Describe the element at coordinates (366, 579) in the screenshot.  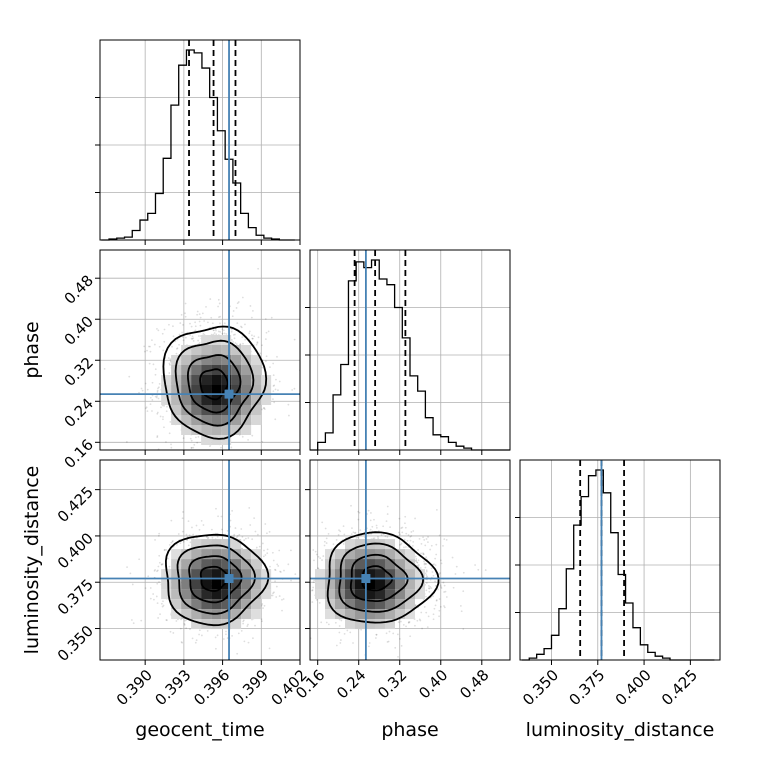
I see `truth-marker` at that location.